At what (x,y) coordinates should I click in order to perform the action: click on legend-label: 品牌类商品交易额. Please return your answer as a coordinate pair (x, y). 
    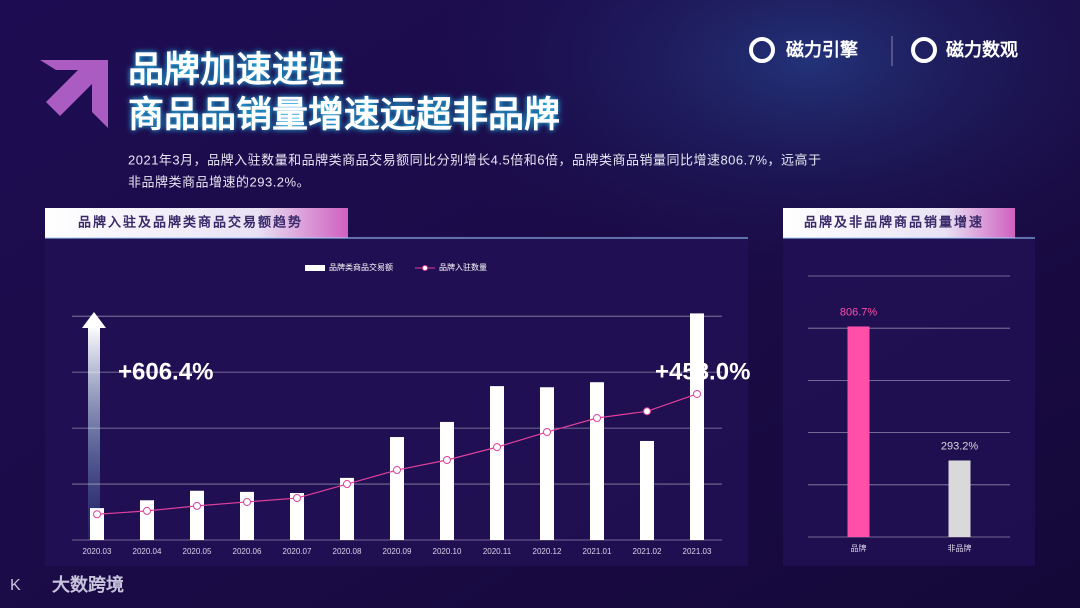
    Looking at the image, I should click on (361, 267).